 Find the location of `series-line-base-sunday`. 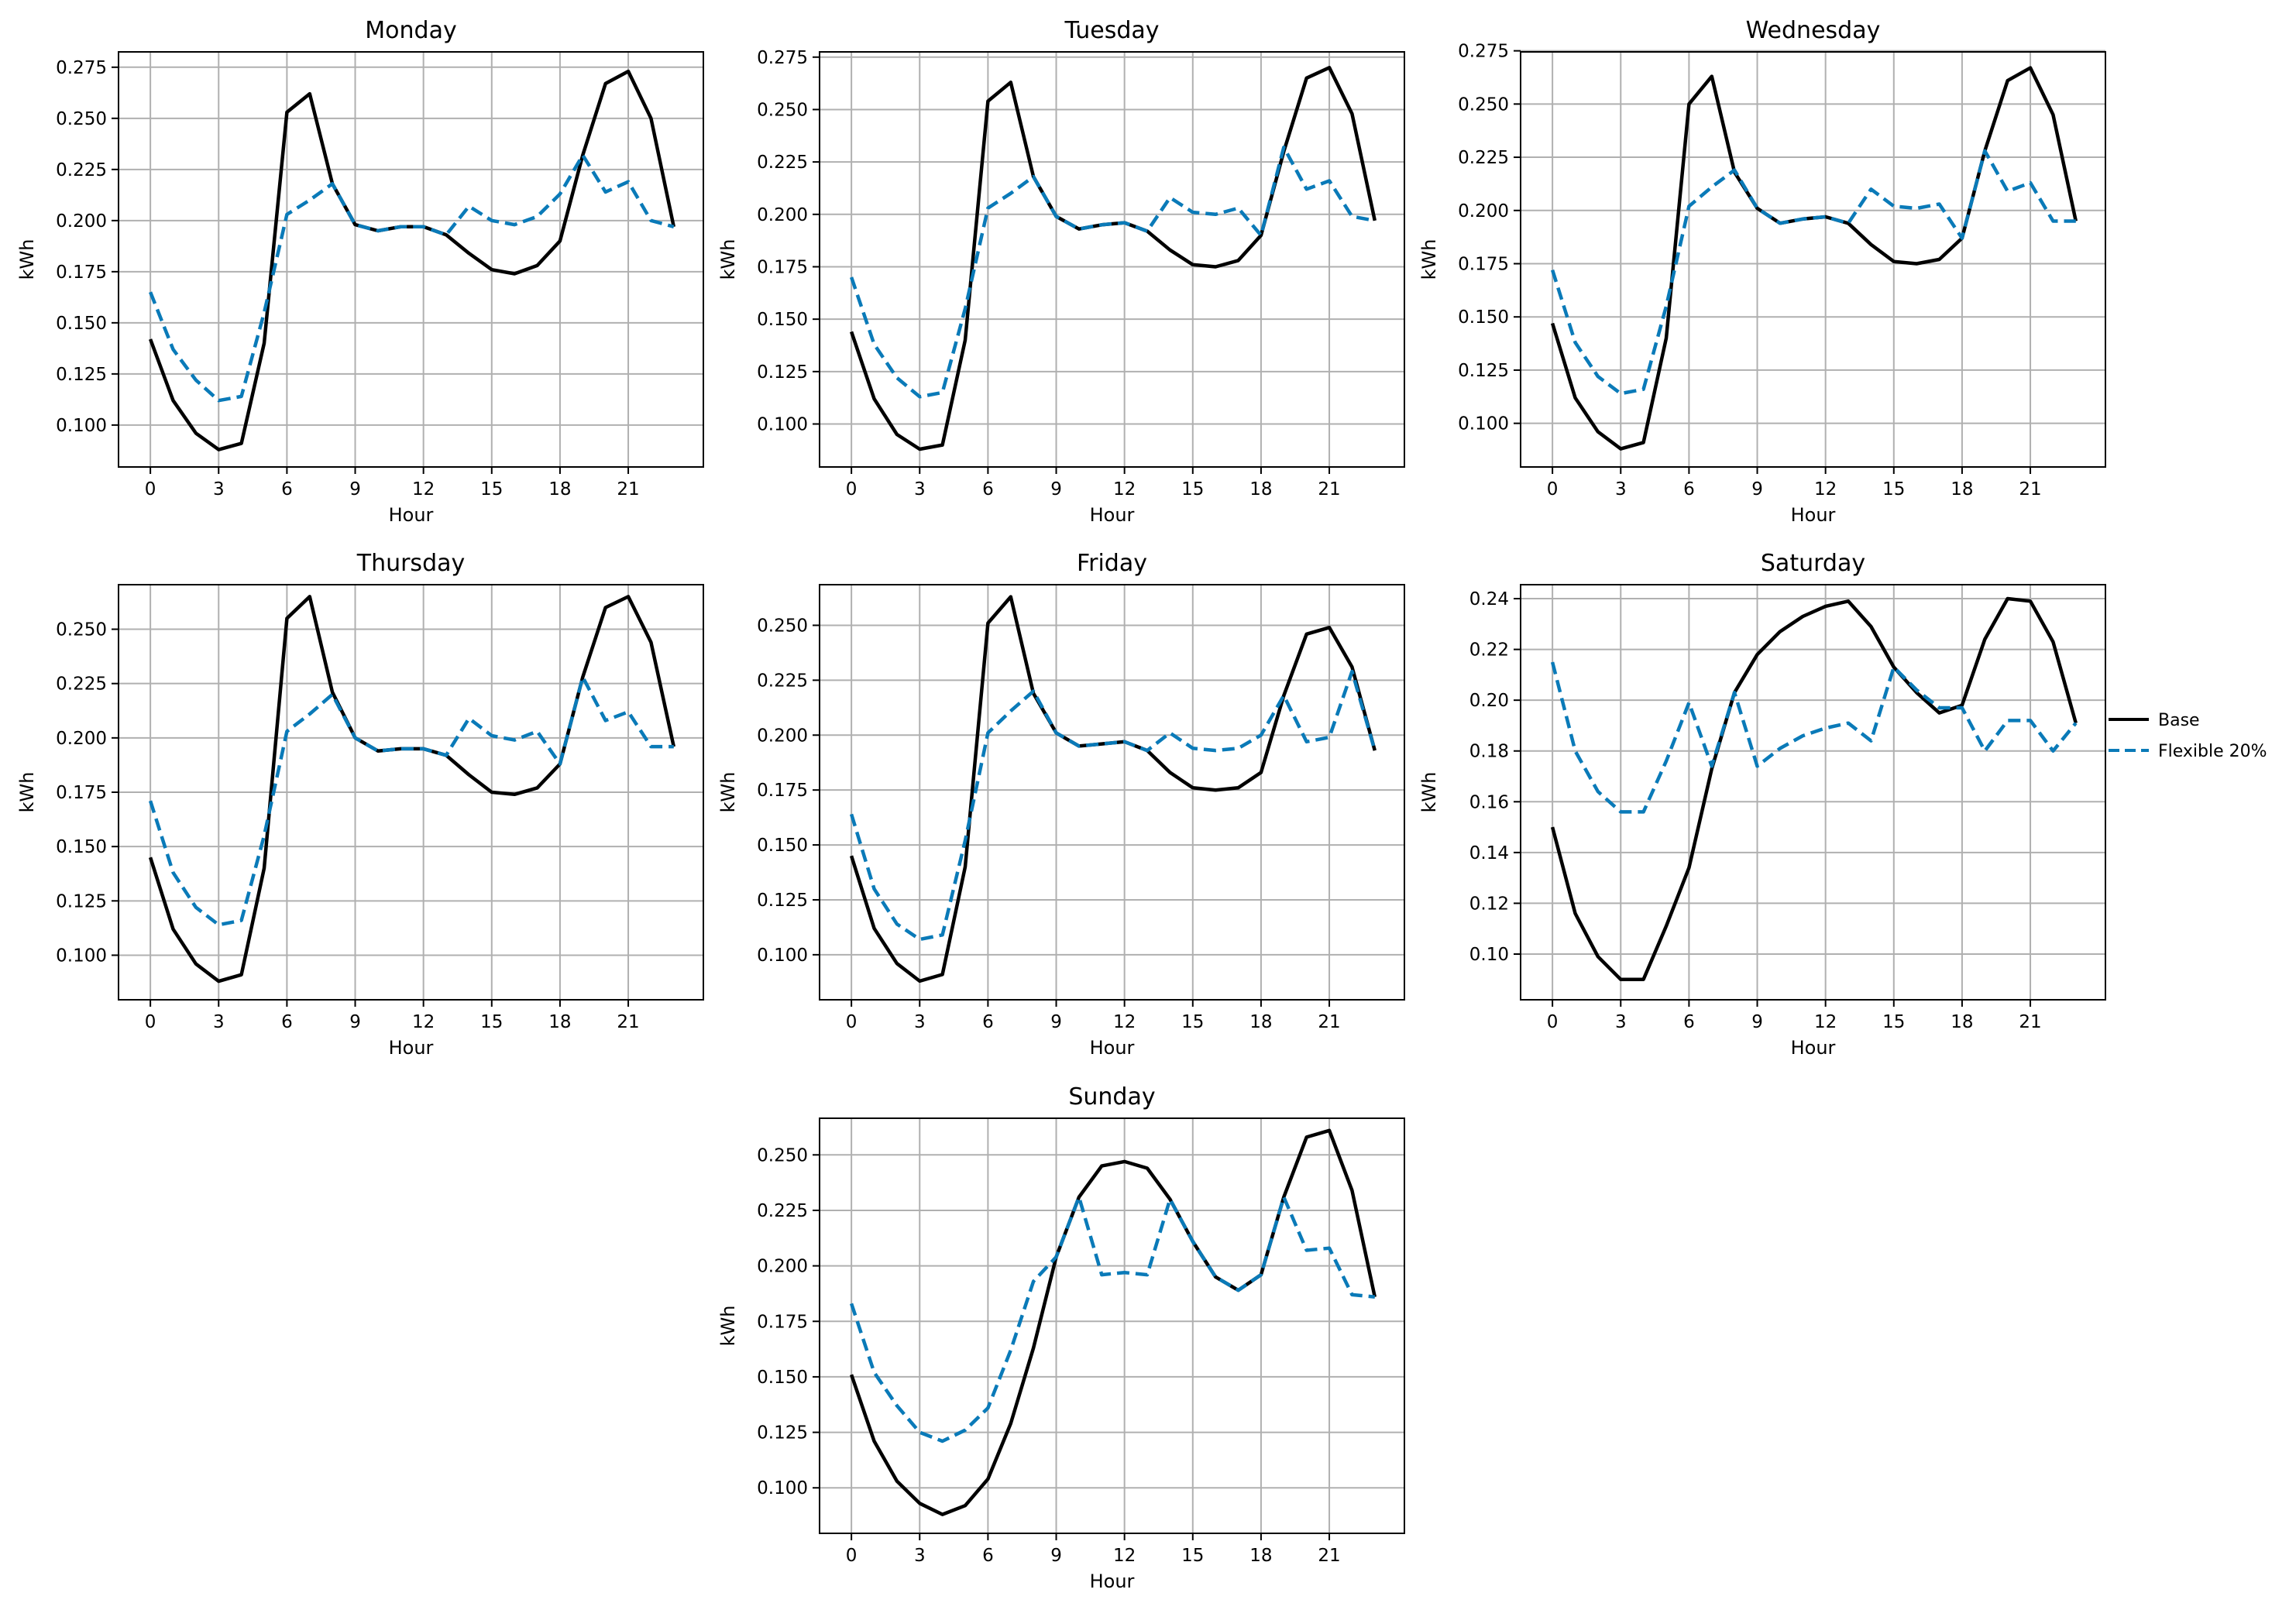

series-line-base-sunday is located at coordinates (1113, 1322).